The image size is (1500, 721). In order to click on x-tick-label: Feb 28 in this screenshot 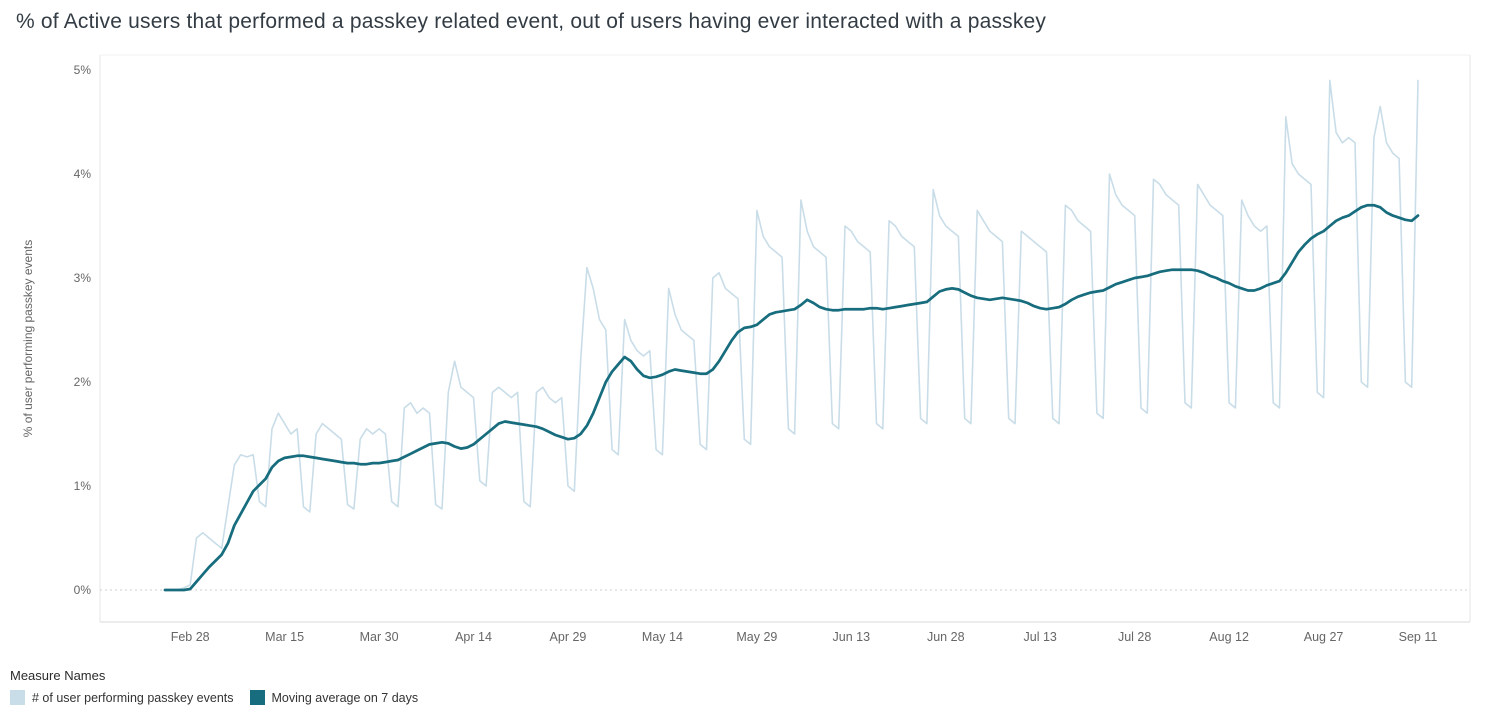, I will do `click(190, 637)`.